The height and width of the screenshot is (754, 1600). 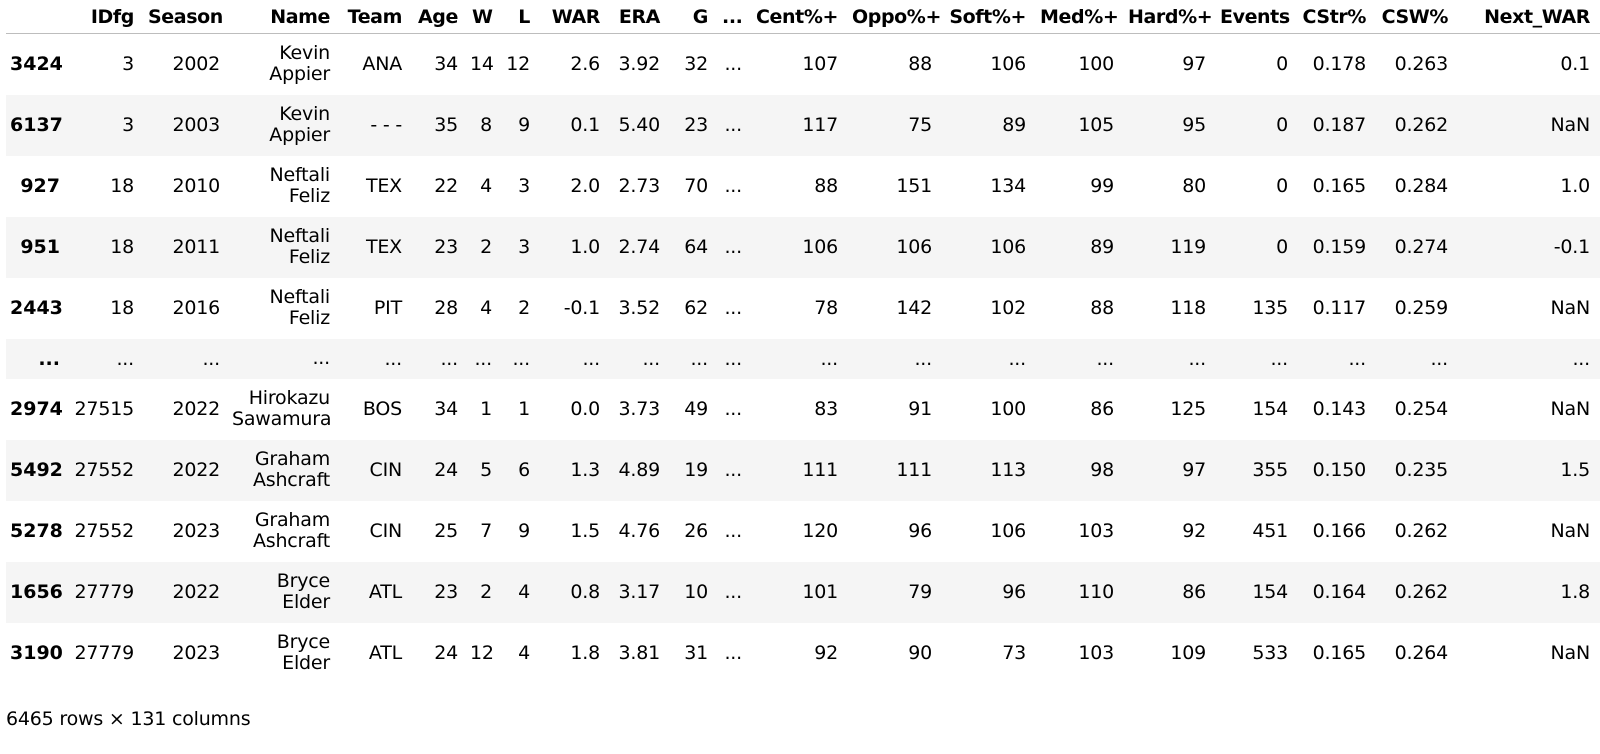 What do you see at coordinates (440, 17) in the screenshot?
I see `column-header: Age` at bounding box center [440, 17].